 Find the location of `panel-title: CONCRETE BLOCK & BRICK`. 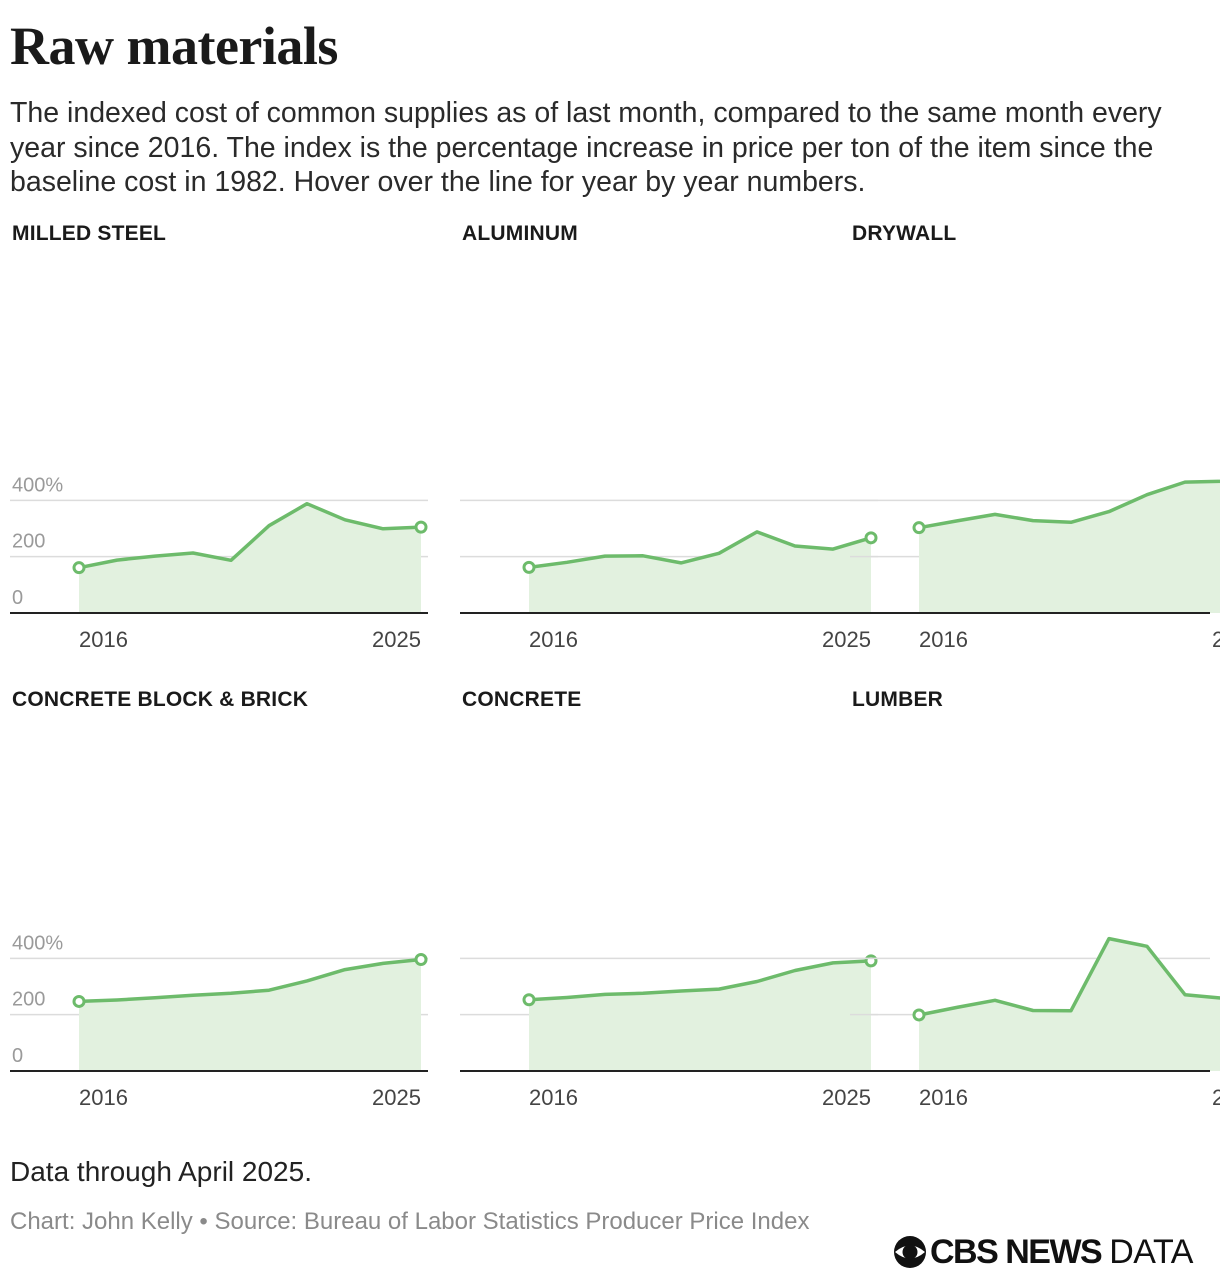

panel-title: CONCRETE BLOCK & BRICK is located at coordinates (160, 699).